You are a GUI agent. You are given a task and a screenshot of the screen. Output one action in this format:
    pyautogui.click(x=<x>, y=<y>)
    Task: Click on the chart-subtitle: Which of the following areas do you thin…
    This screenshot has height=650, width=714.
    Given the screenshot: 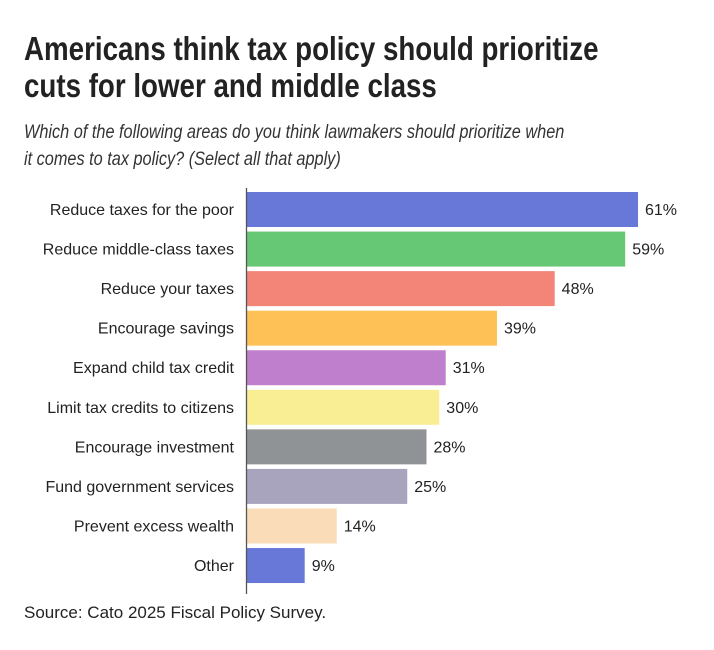 What is the action you would take?
    pyautogui.click(x=358, y=146)
    